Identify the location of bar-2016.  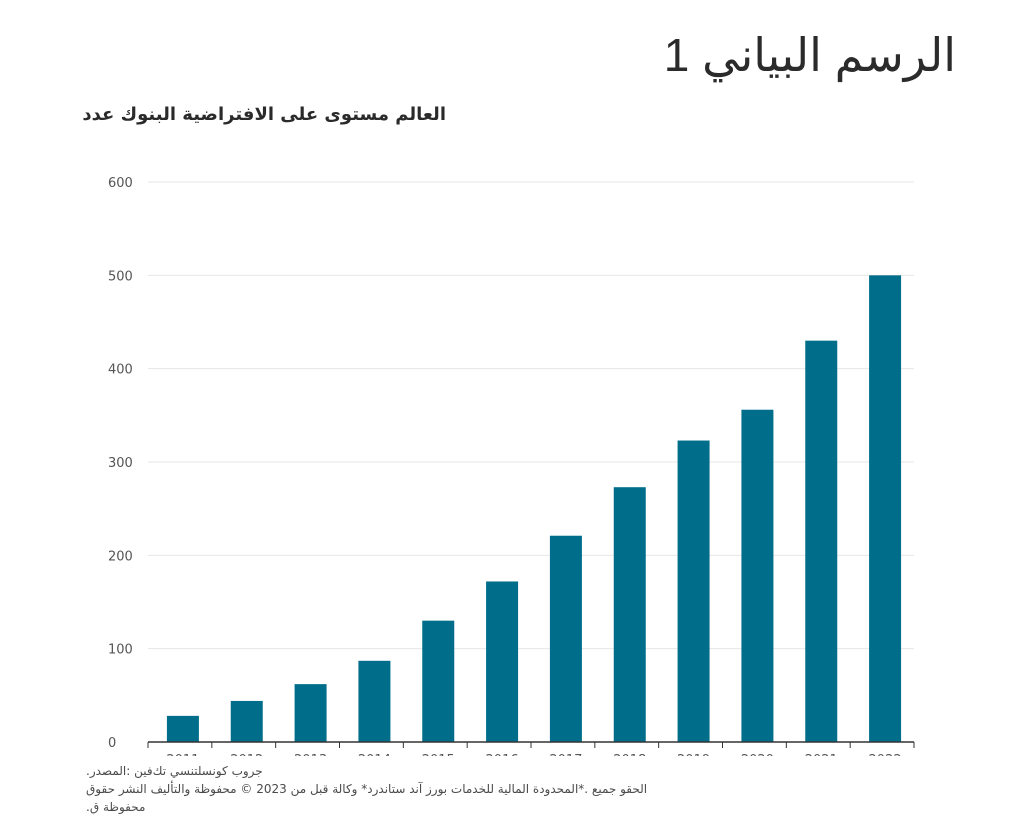
(502, 661).